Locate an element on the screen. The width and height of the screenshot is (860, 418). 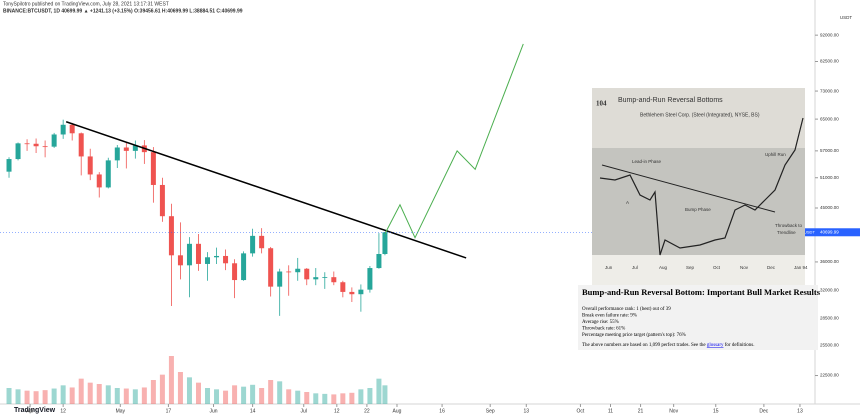
projection-path is located at coordinates (454, 141).